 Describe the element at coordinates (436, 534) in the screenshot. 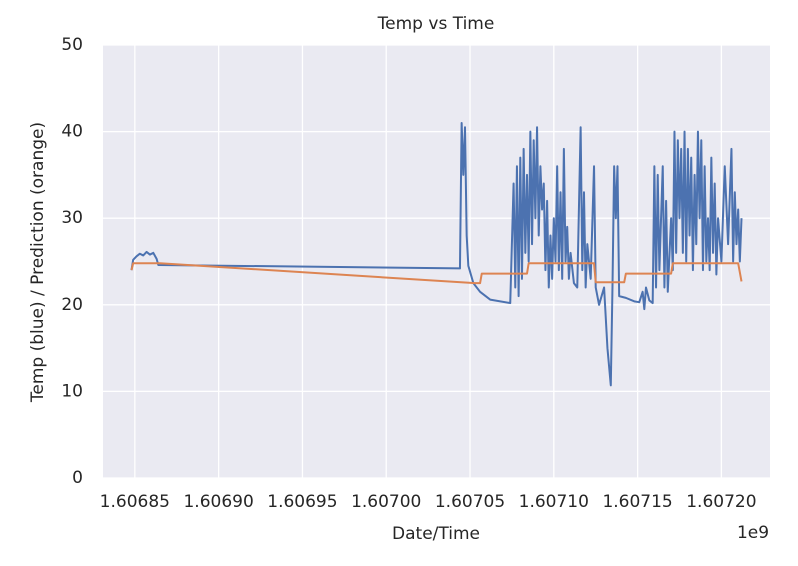

I see `x-axis-label: Date/Time` at that location.